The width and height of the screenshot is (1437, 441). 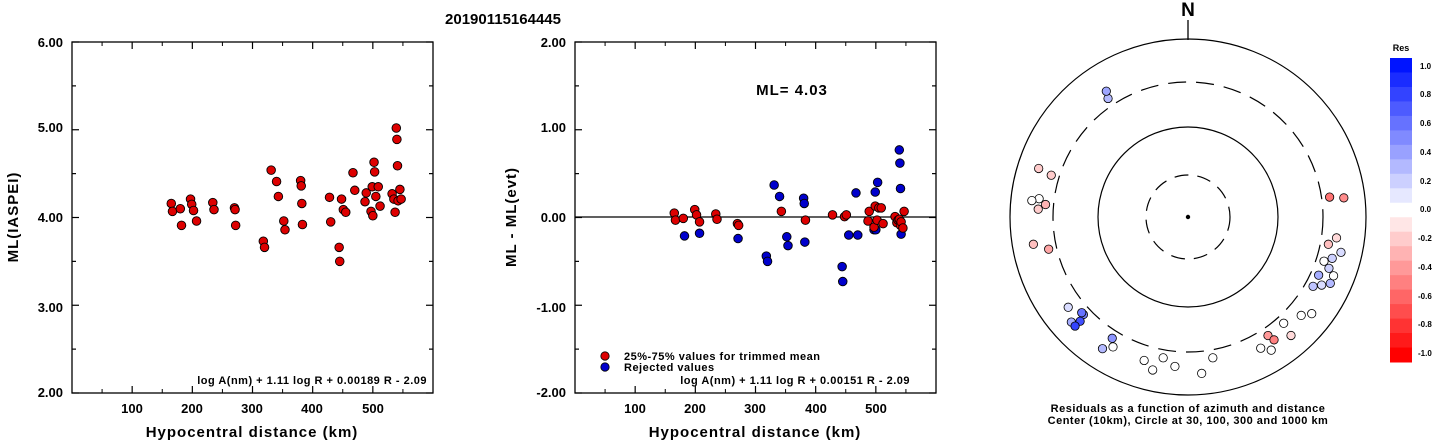 I want to click on colorbar-label: 0.4, so click(x=1426, y=152).